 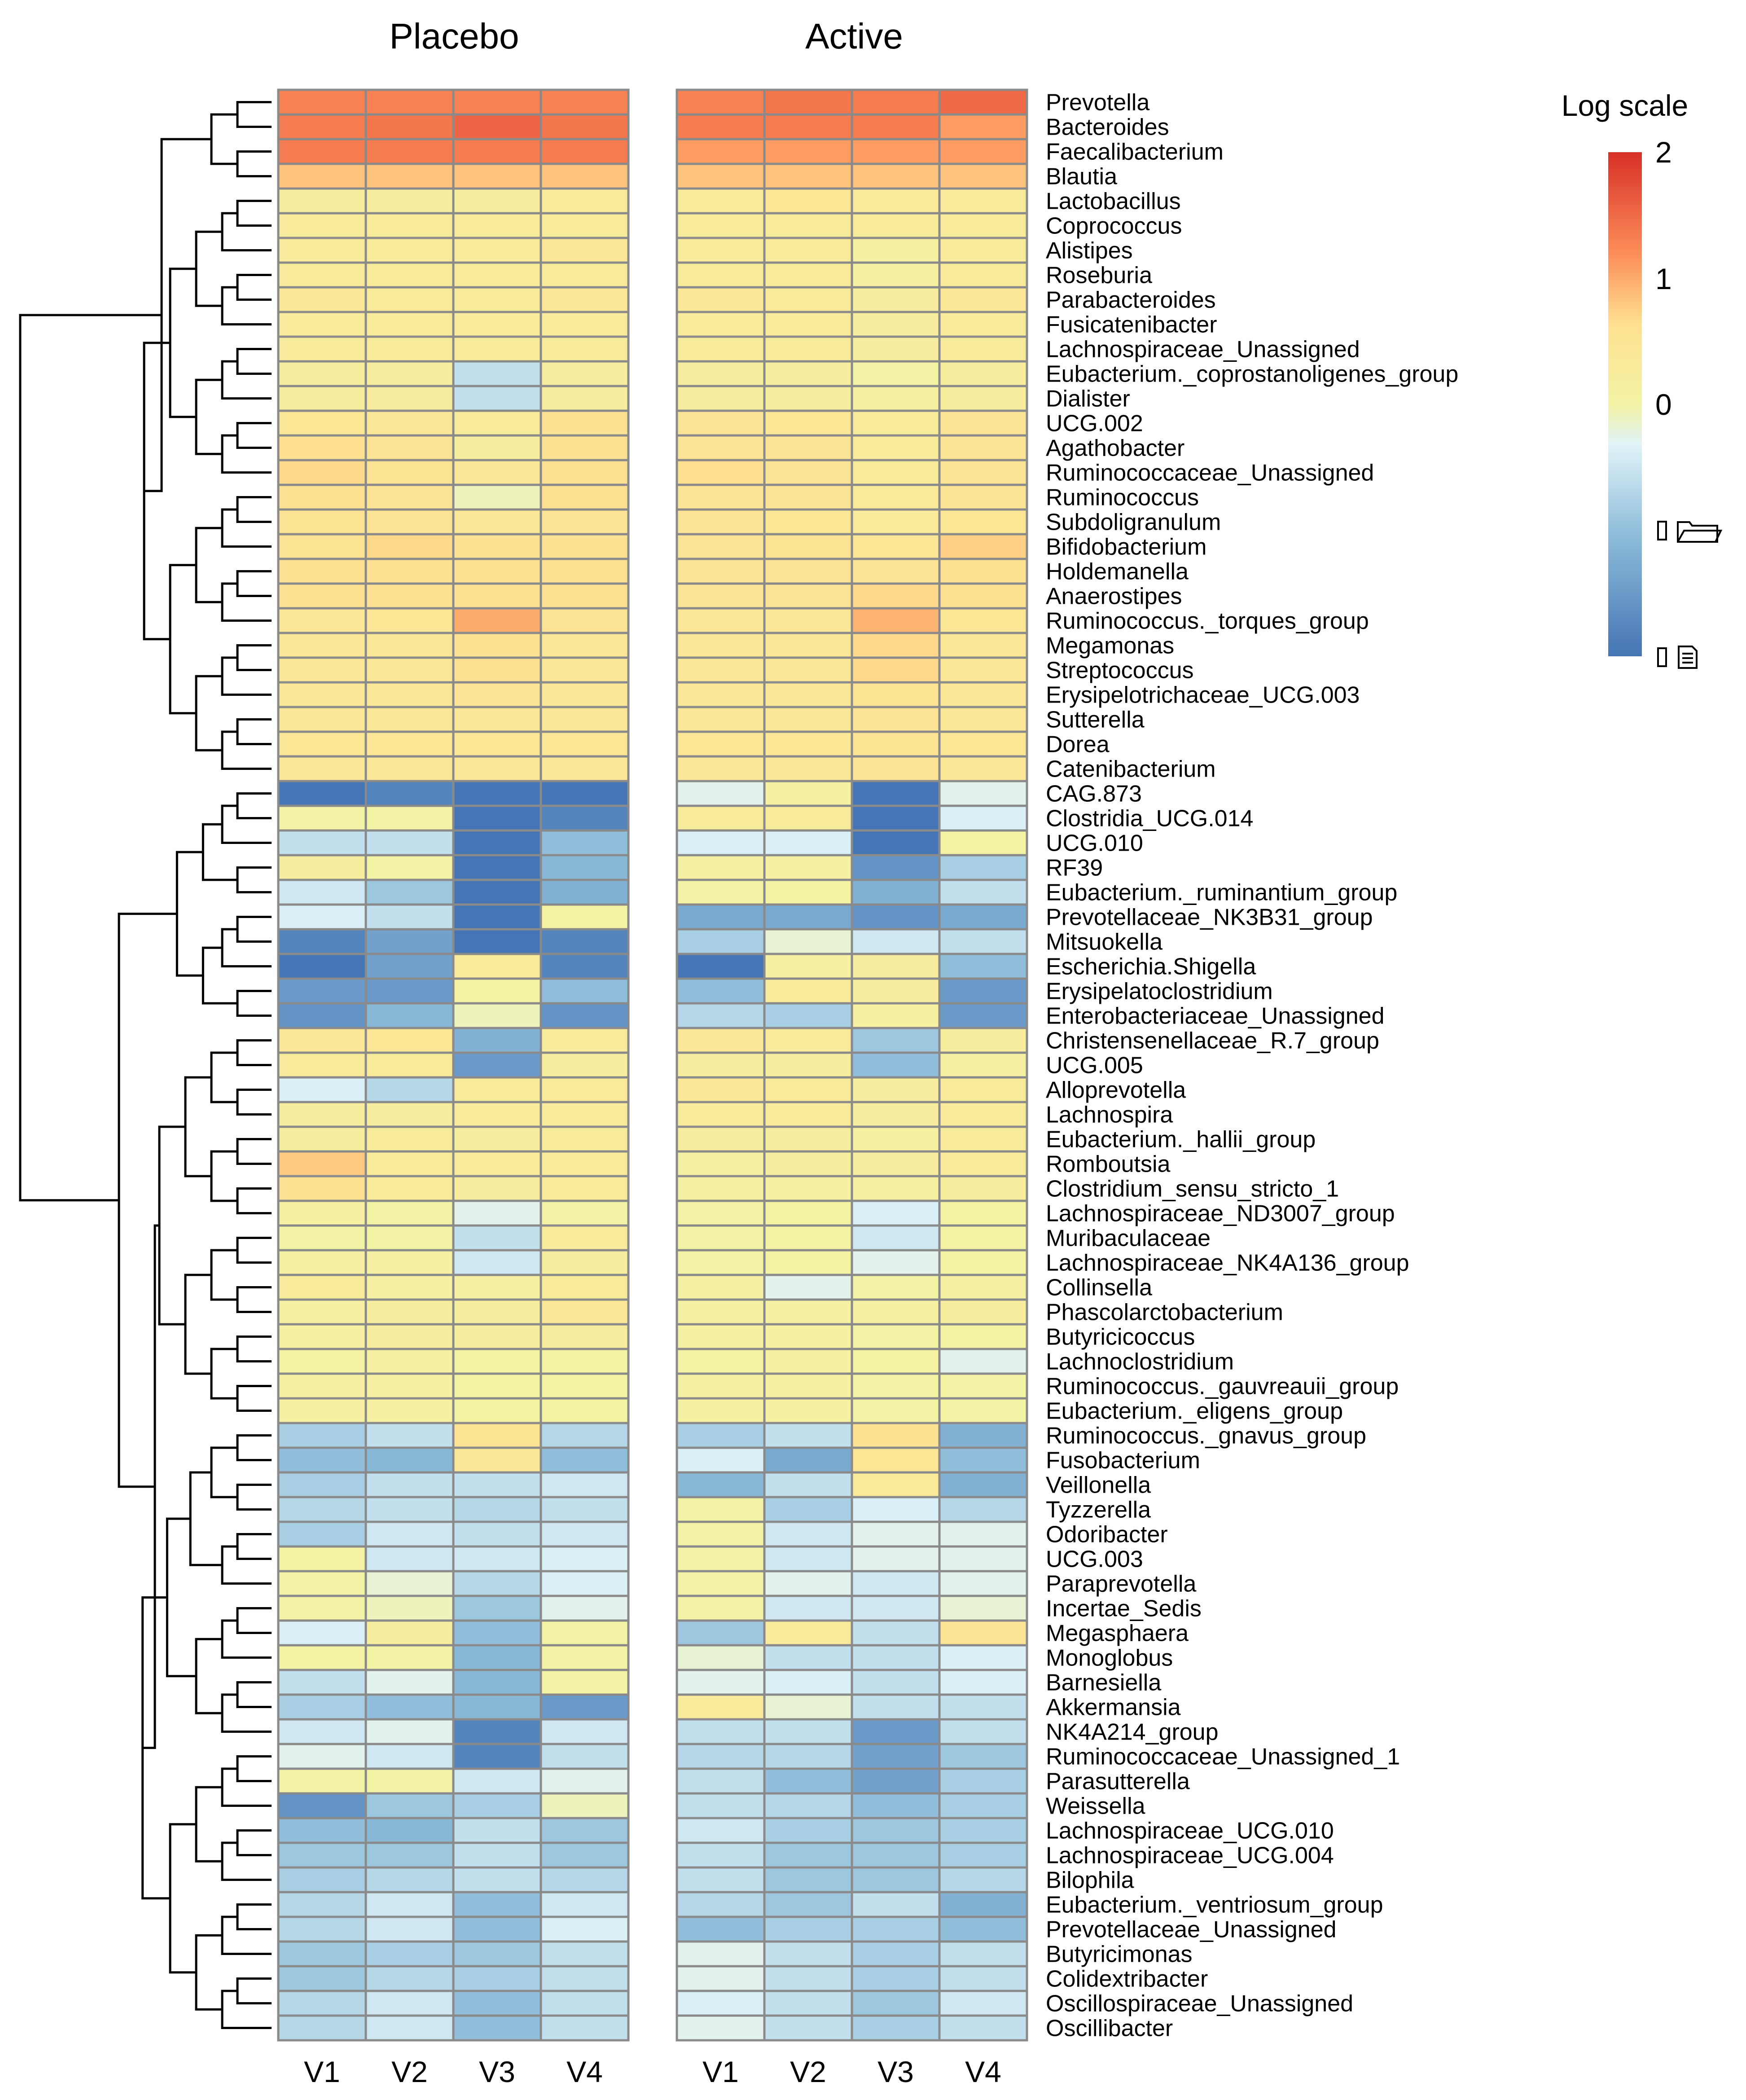 What do you see at coordinates (1094, 424) in the screenshot?
I see `row-label: UCG.002` at bounding box center [1094, 424].